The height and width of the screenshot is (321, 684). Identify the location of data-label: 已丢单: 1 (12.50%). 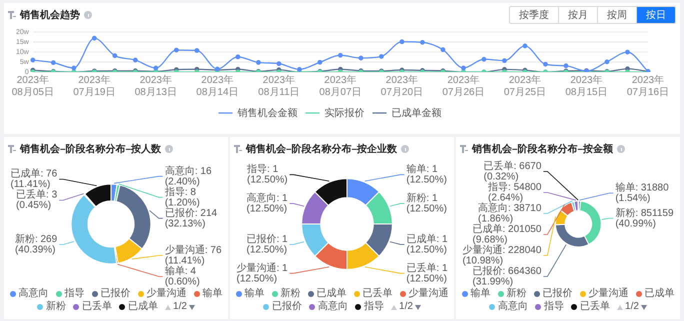
(427, 273).